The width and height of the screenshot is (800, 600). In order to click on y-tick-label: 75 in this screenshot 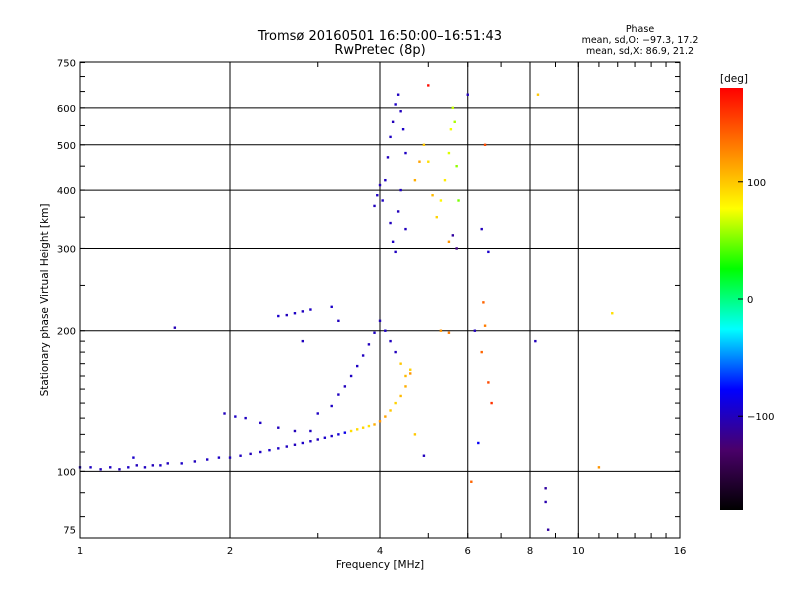, I will do `click(69, 531)`.